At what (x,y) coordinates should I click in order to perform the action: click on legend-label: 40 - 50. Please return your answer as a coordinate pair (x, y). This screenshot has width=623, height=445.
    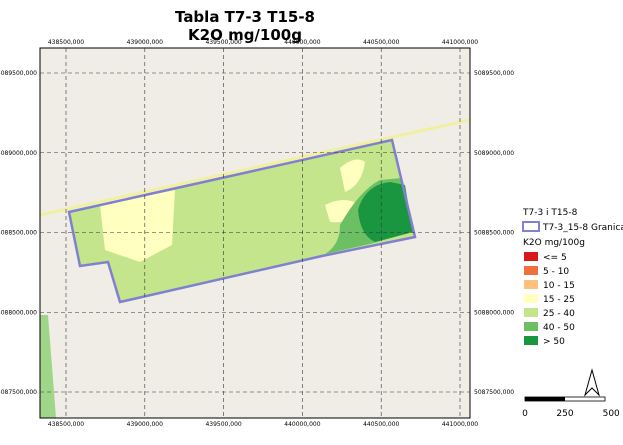
    Looking at the image, I should click on (559, 328).